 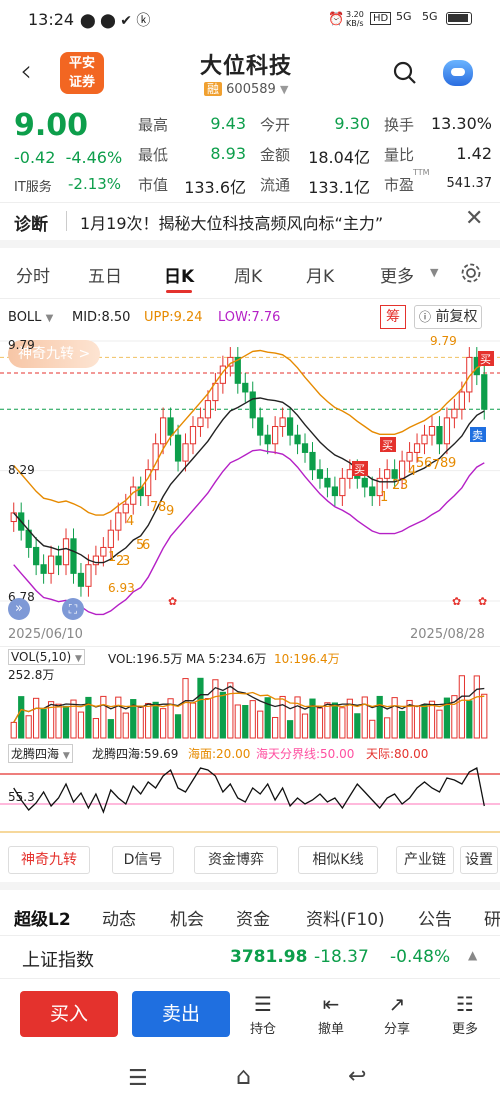 What do you see at coordinates (119, 920) in the screenshot?
I see `sub-tab-1: 动态` at bounding box center [119, 920].